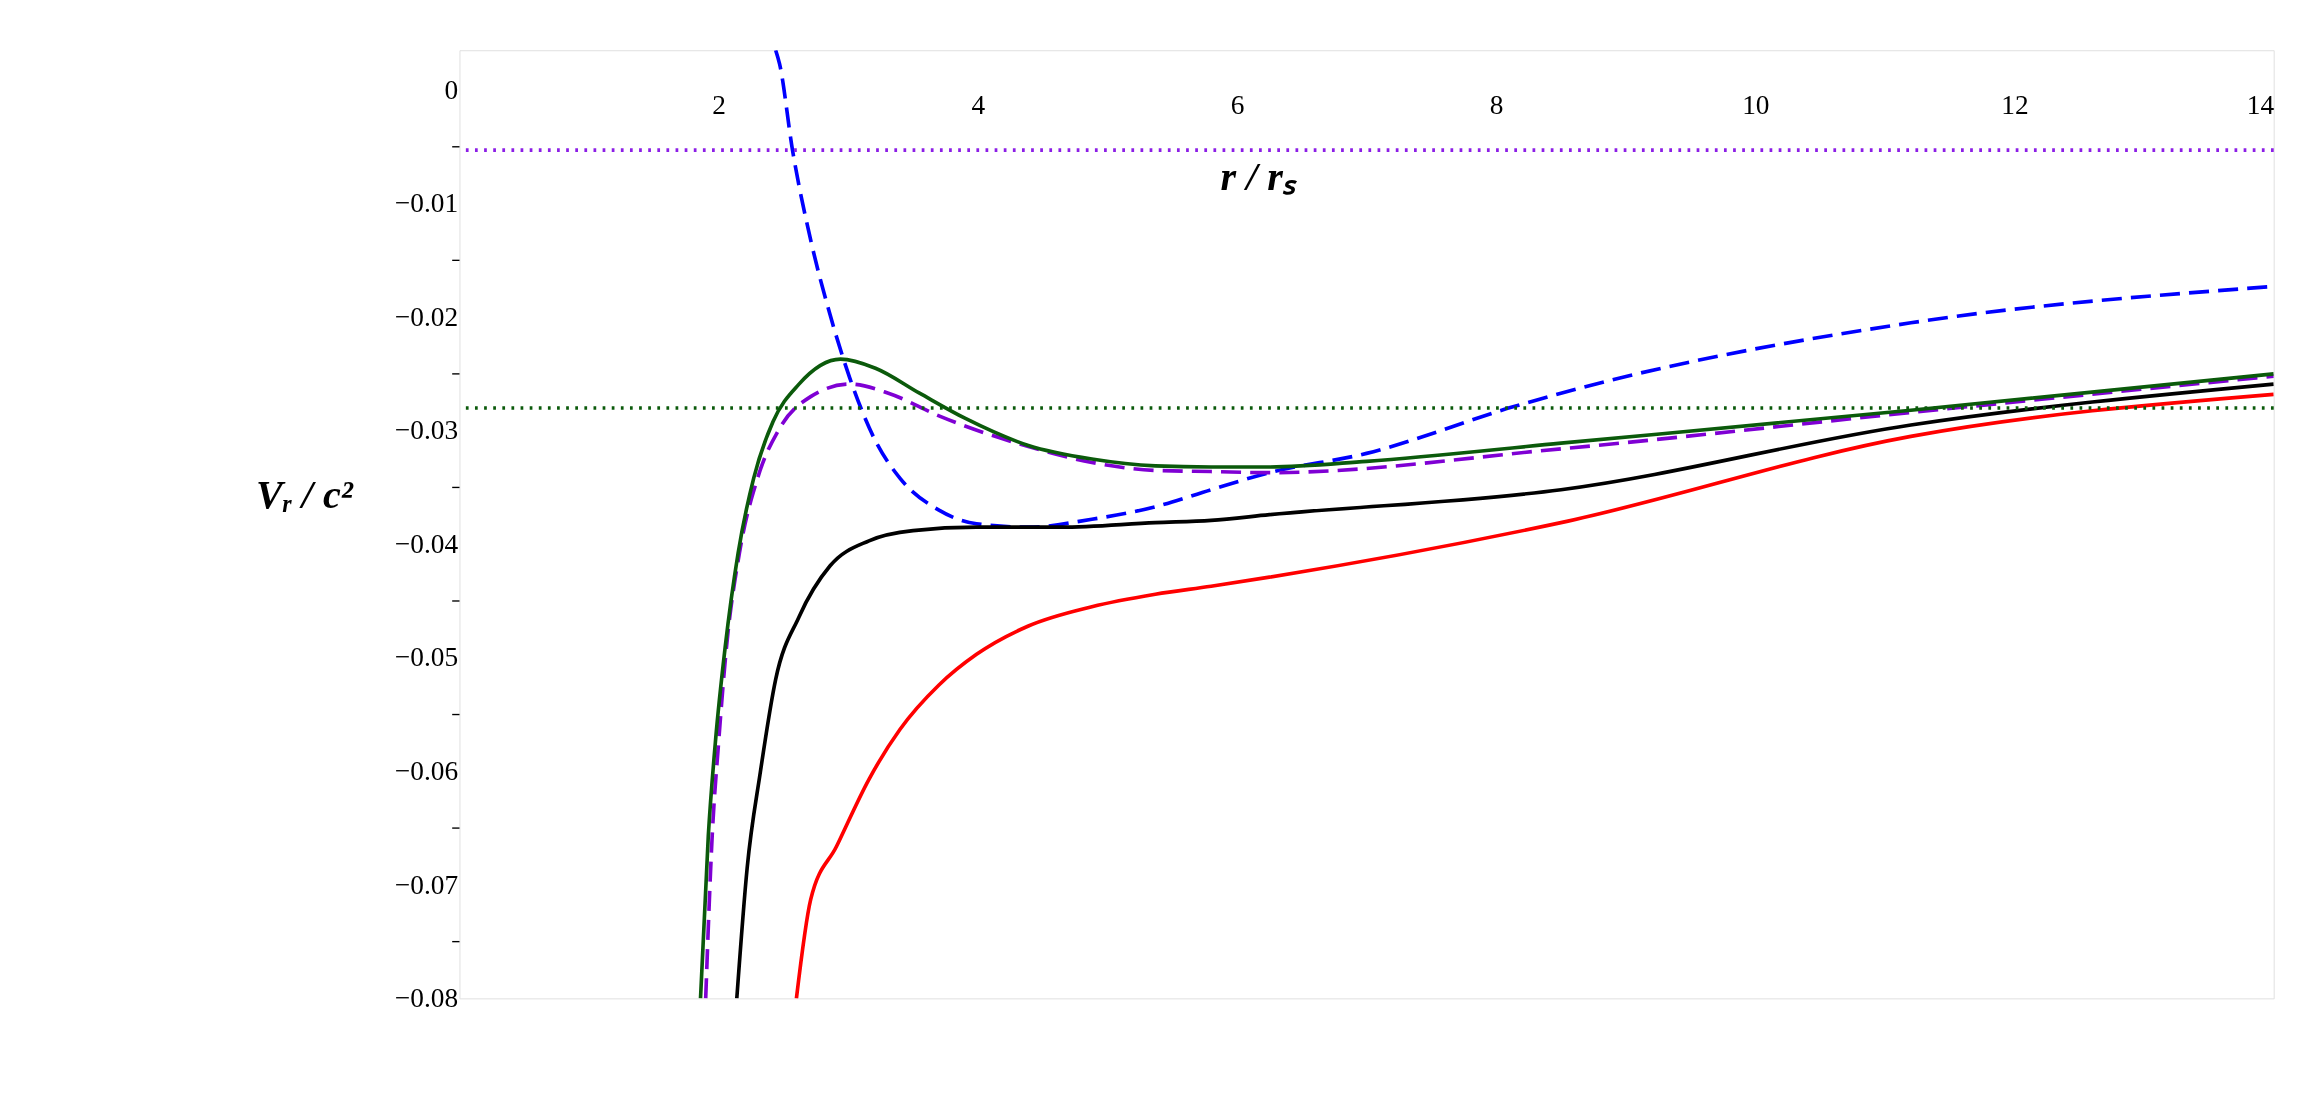 This screenshot has height=1104, width=2312. What do you see at coordinates (426, 543) in the screenshot?
I see `y-tick-label: −0.04` at bounding box center [426, 543].